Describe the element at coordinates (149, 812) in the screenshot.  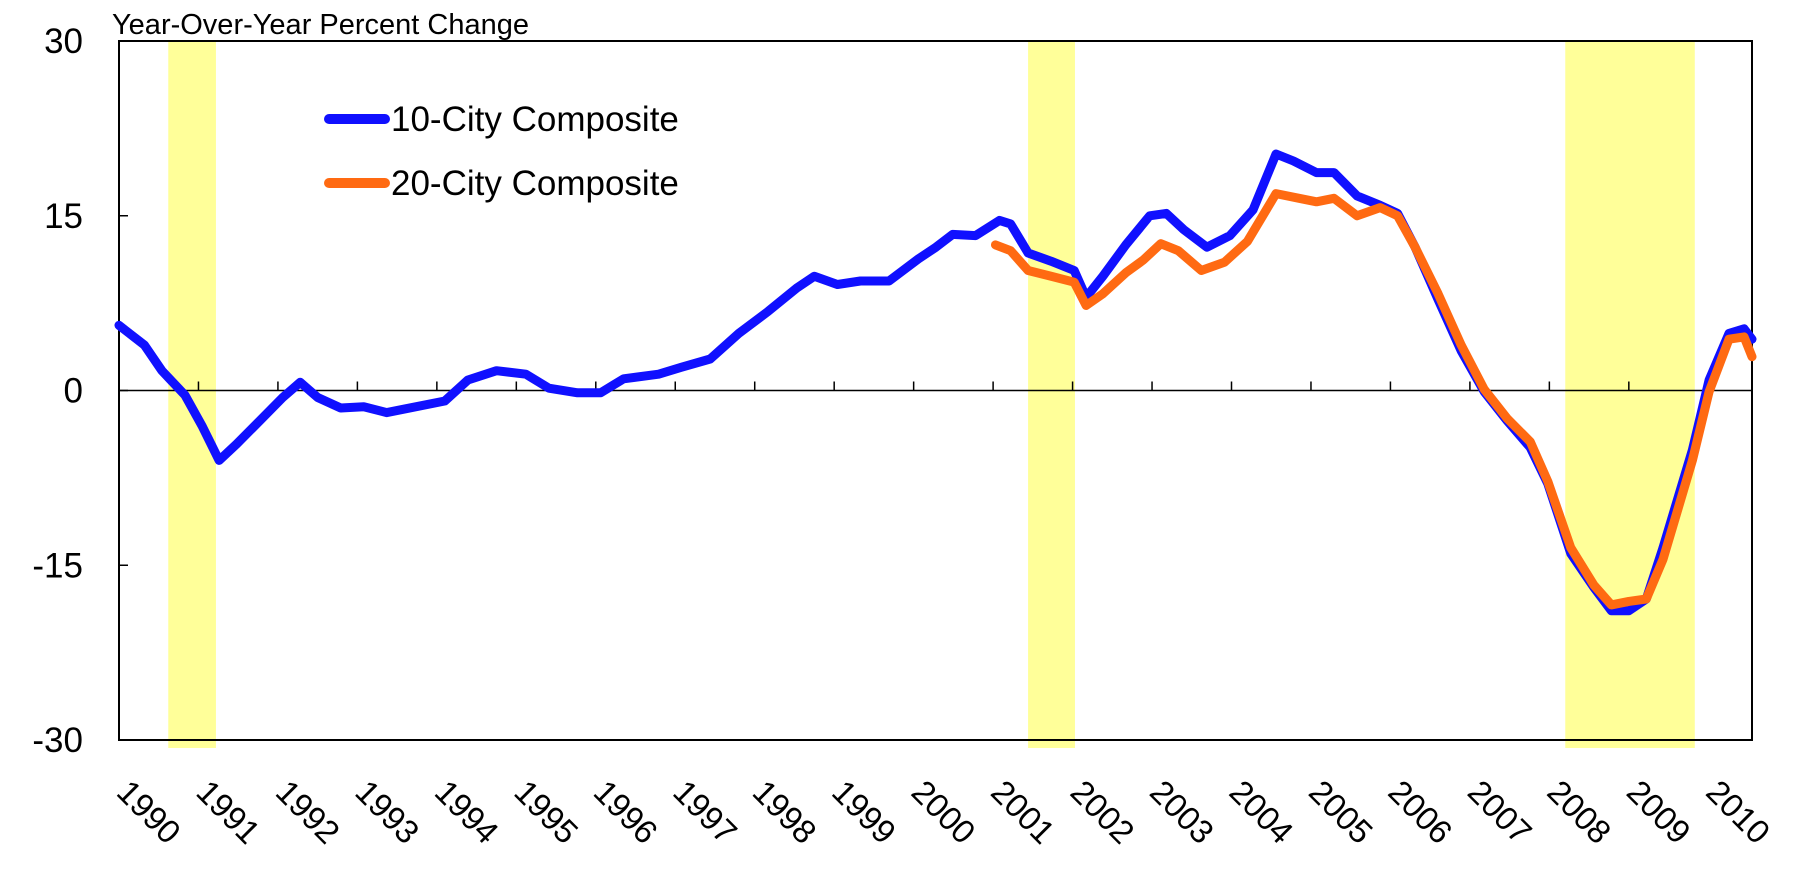
I see `x-tick-label: 1990` at that location.